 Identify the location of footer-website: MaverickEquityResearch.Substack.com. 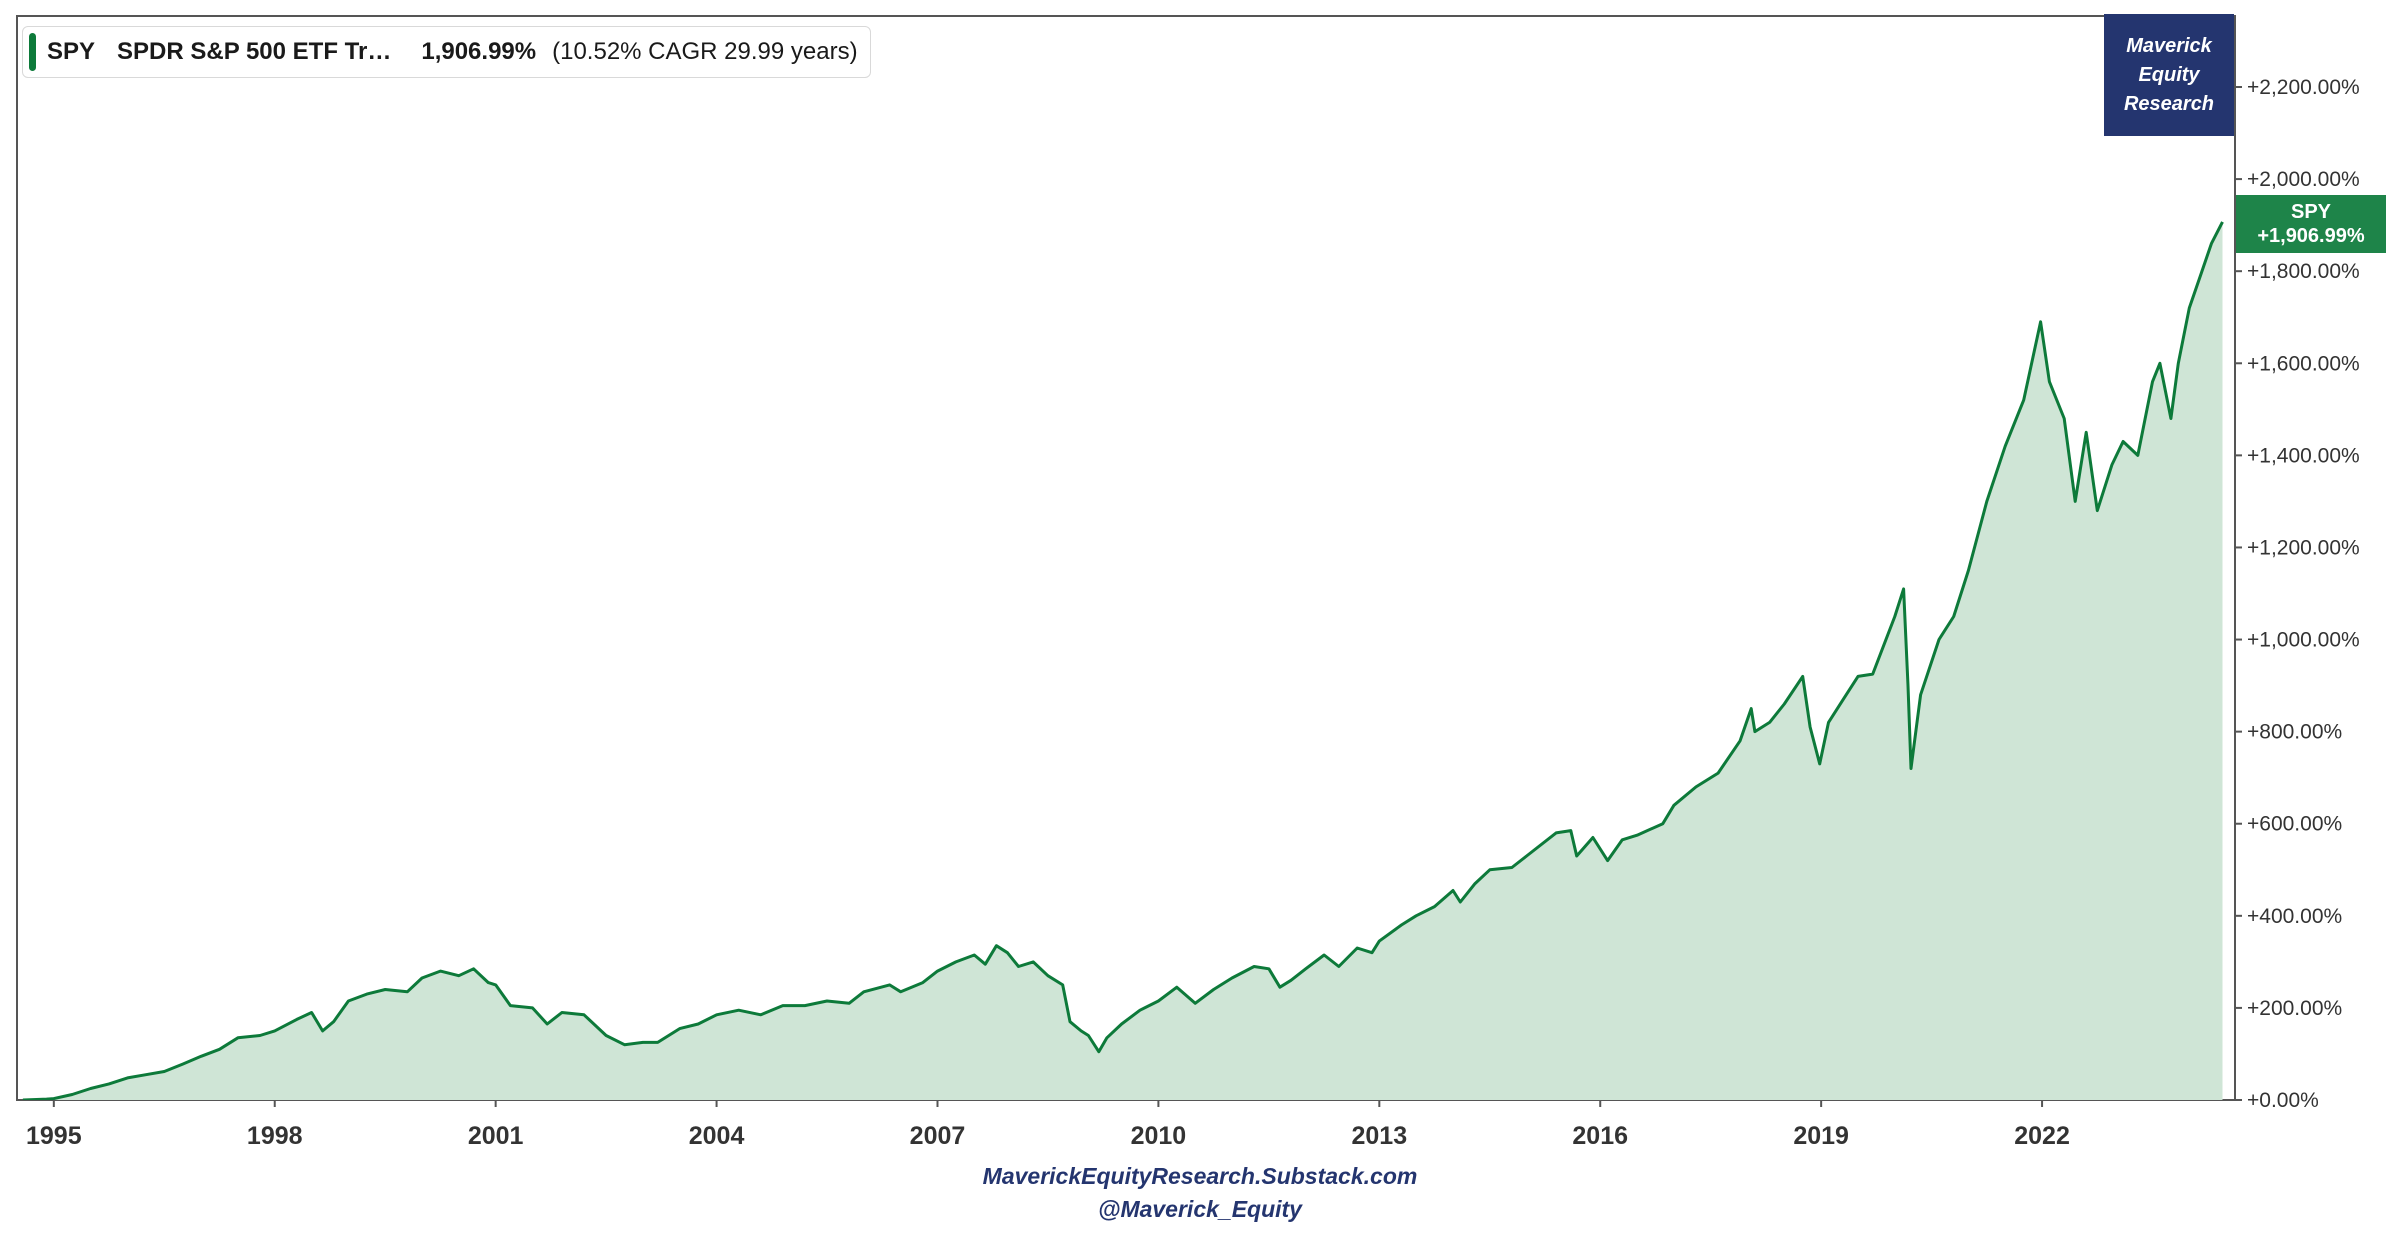
(1200, 1176).